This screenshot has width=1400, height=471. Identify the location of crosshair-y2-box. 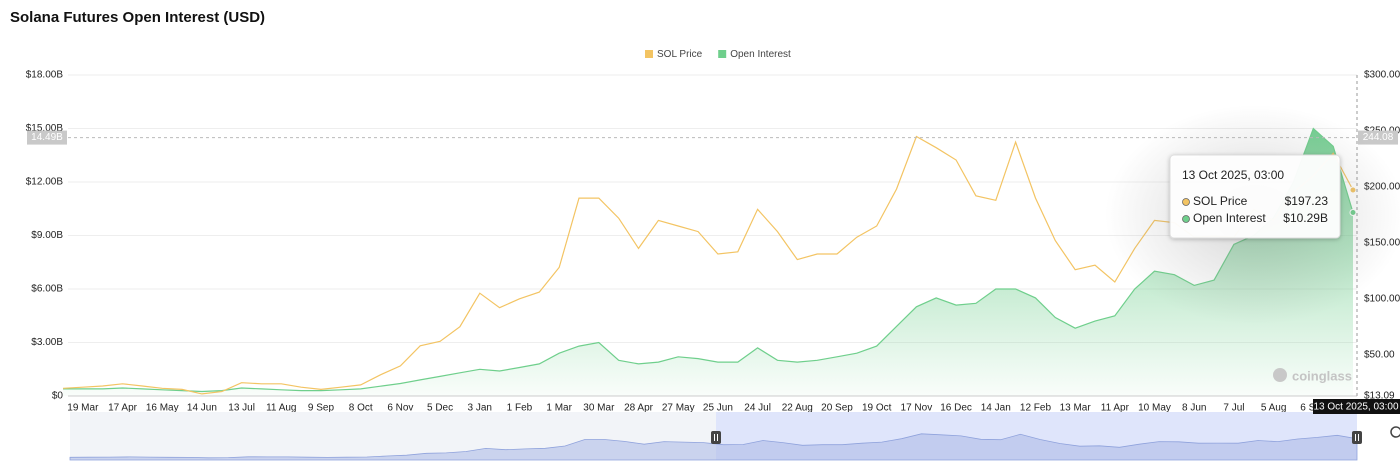
(1378, 137).